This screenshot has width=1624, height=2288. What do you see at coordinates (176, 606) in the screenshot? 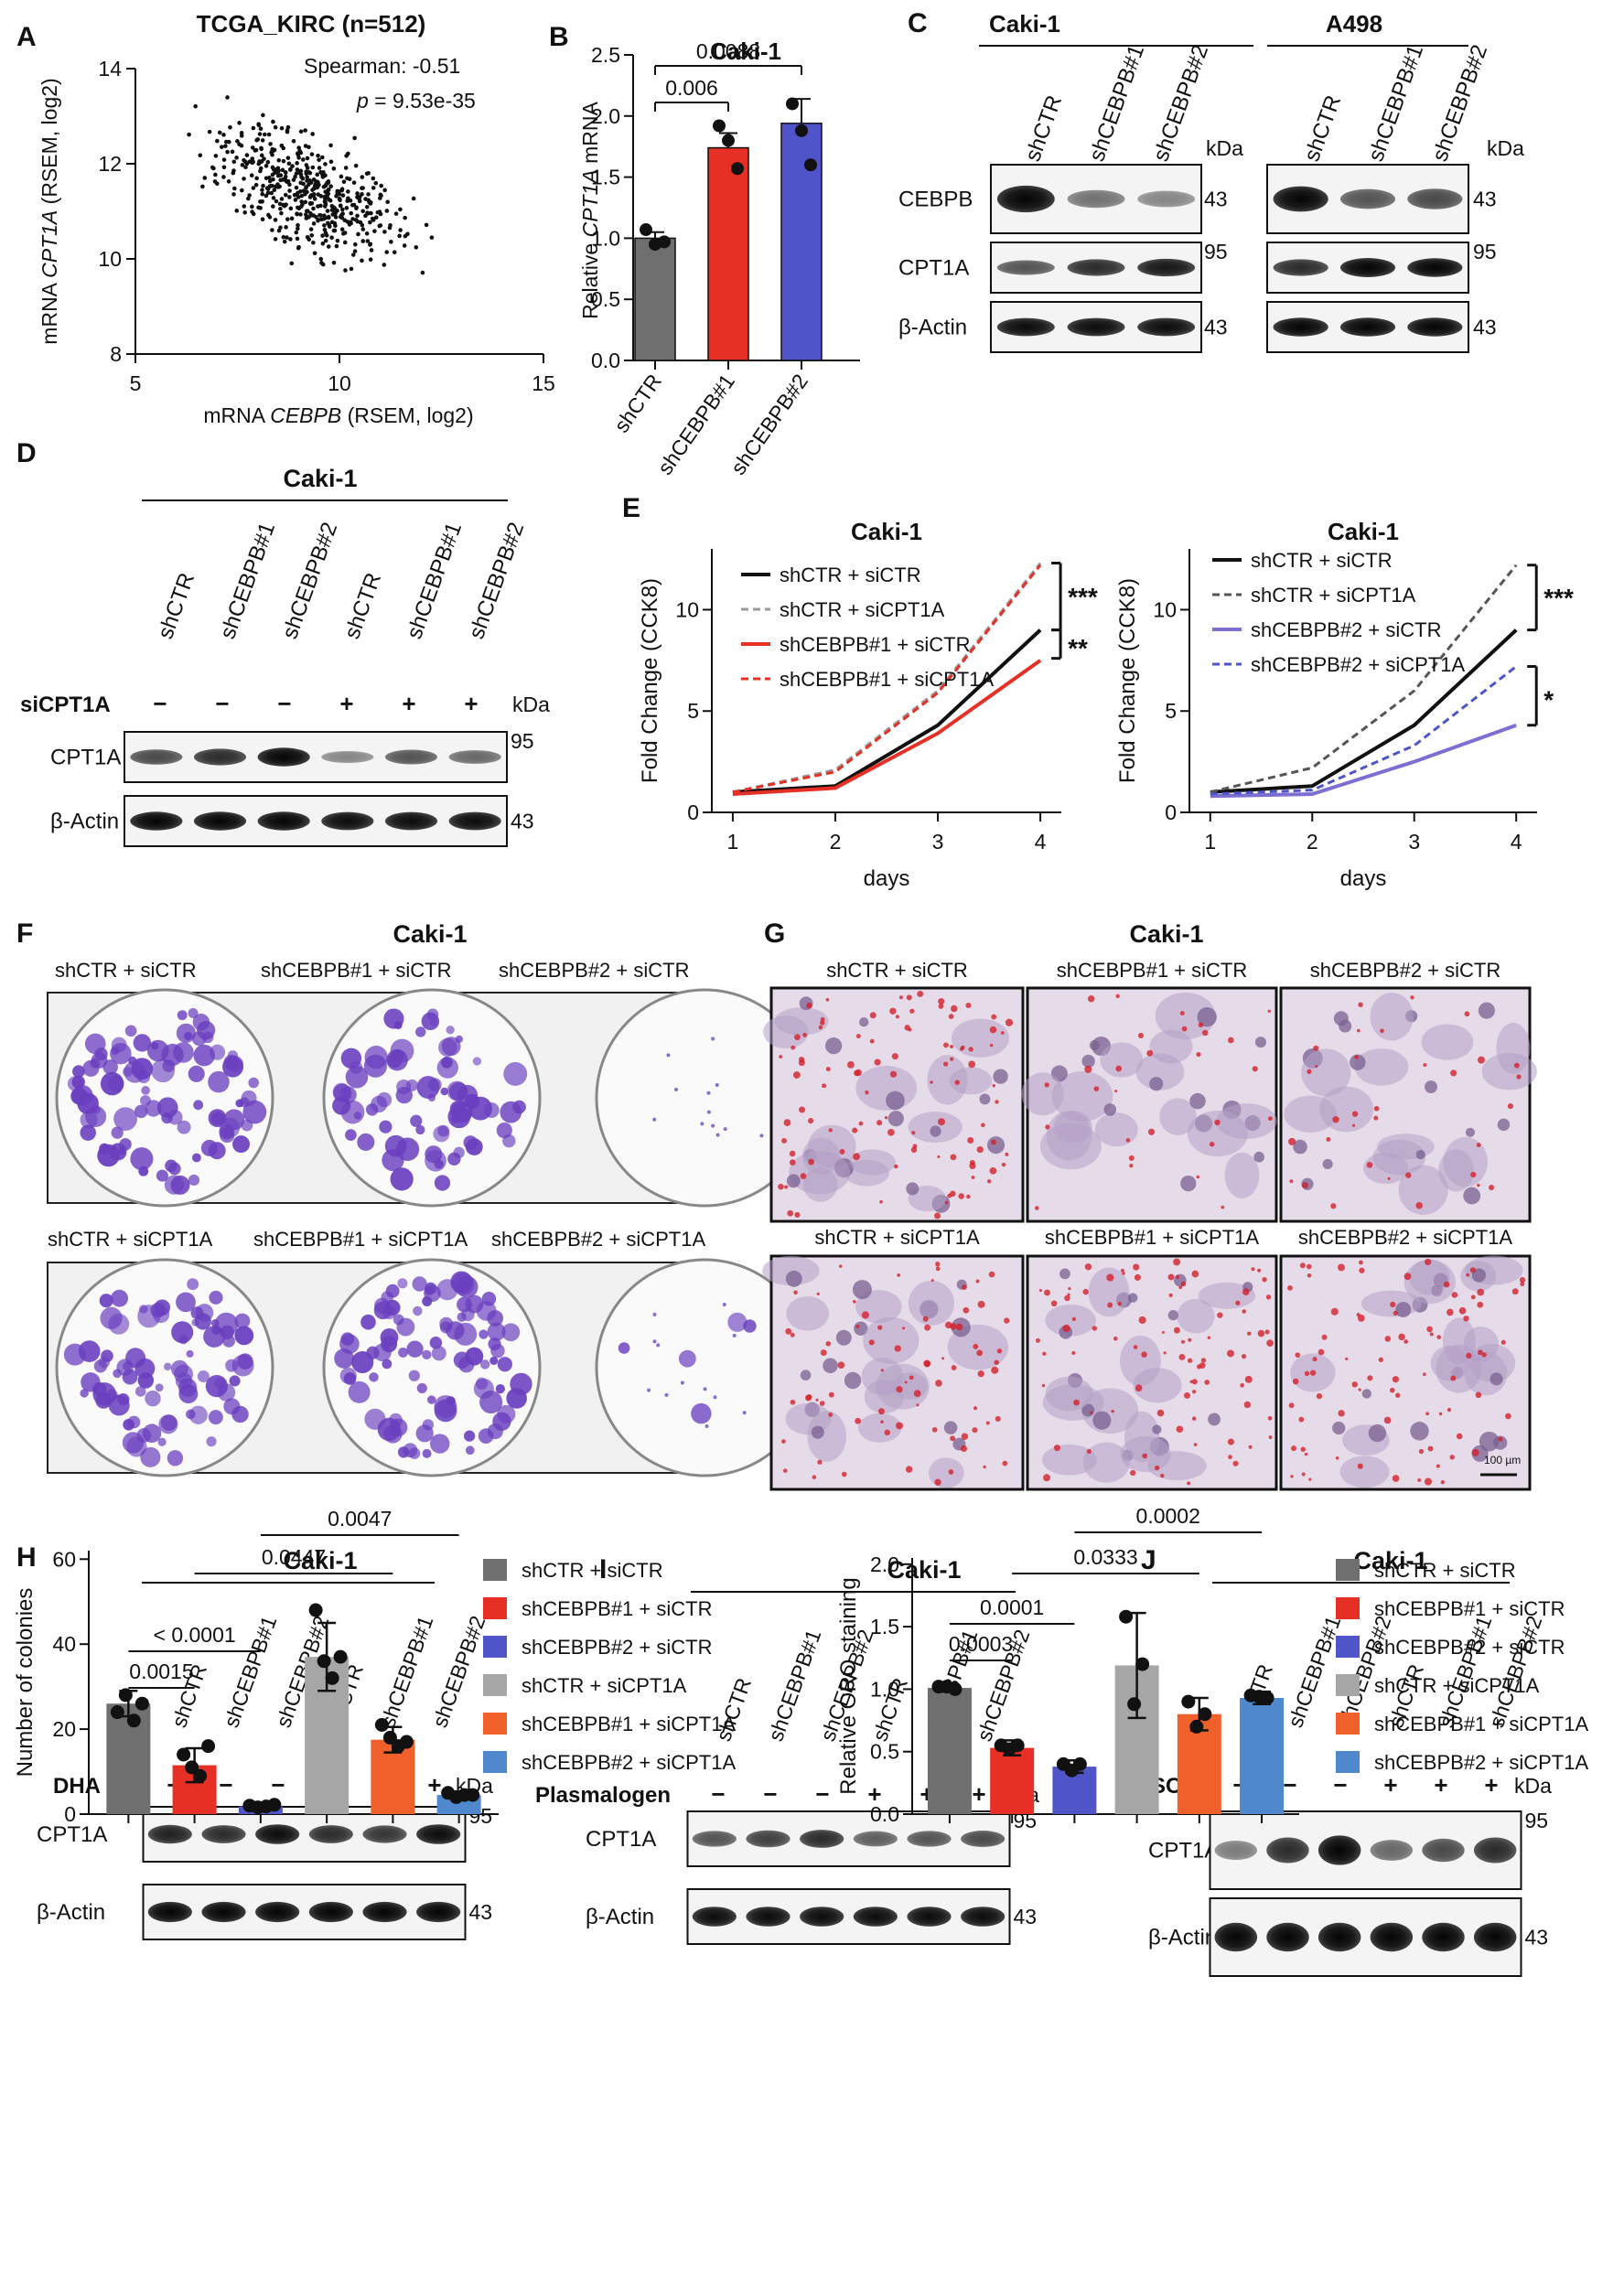
I see `blot-d-lane-label: shCTR` at bounding box center [176, 606].